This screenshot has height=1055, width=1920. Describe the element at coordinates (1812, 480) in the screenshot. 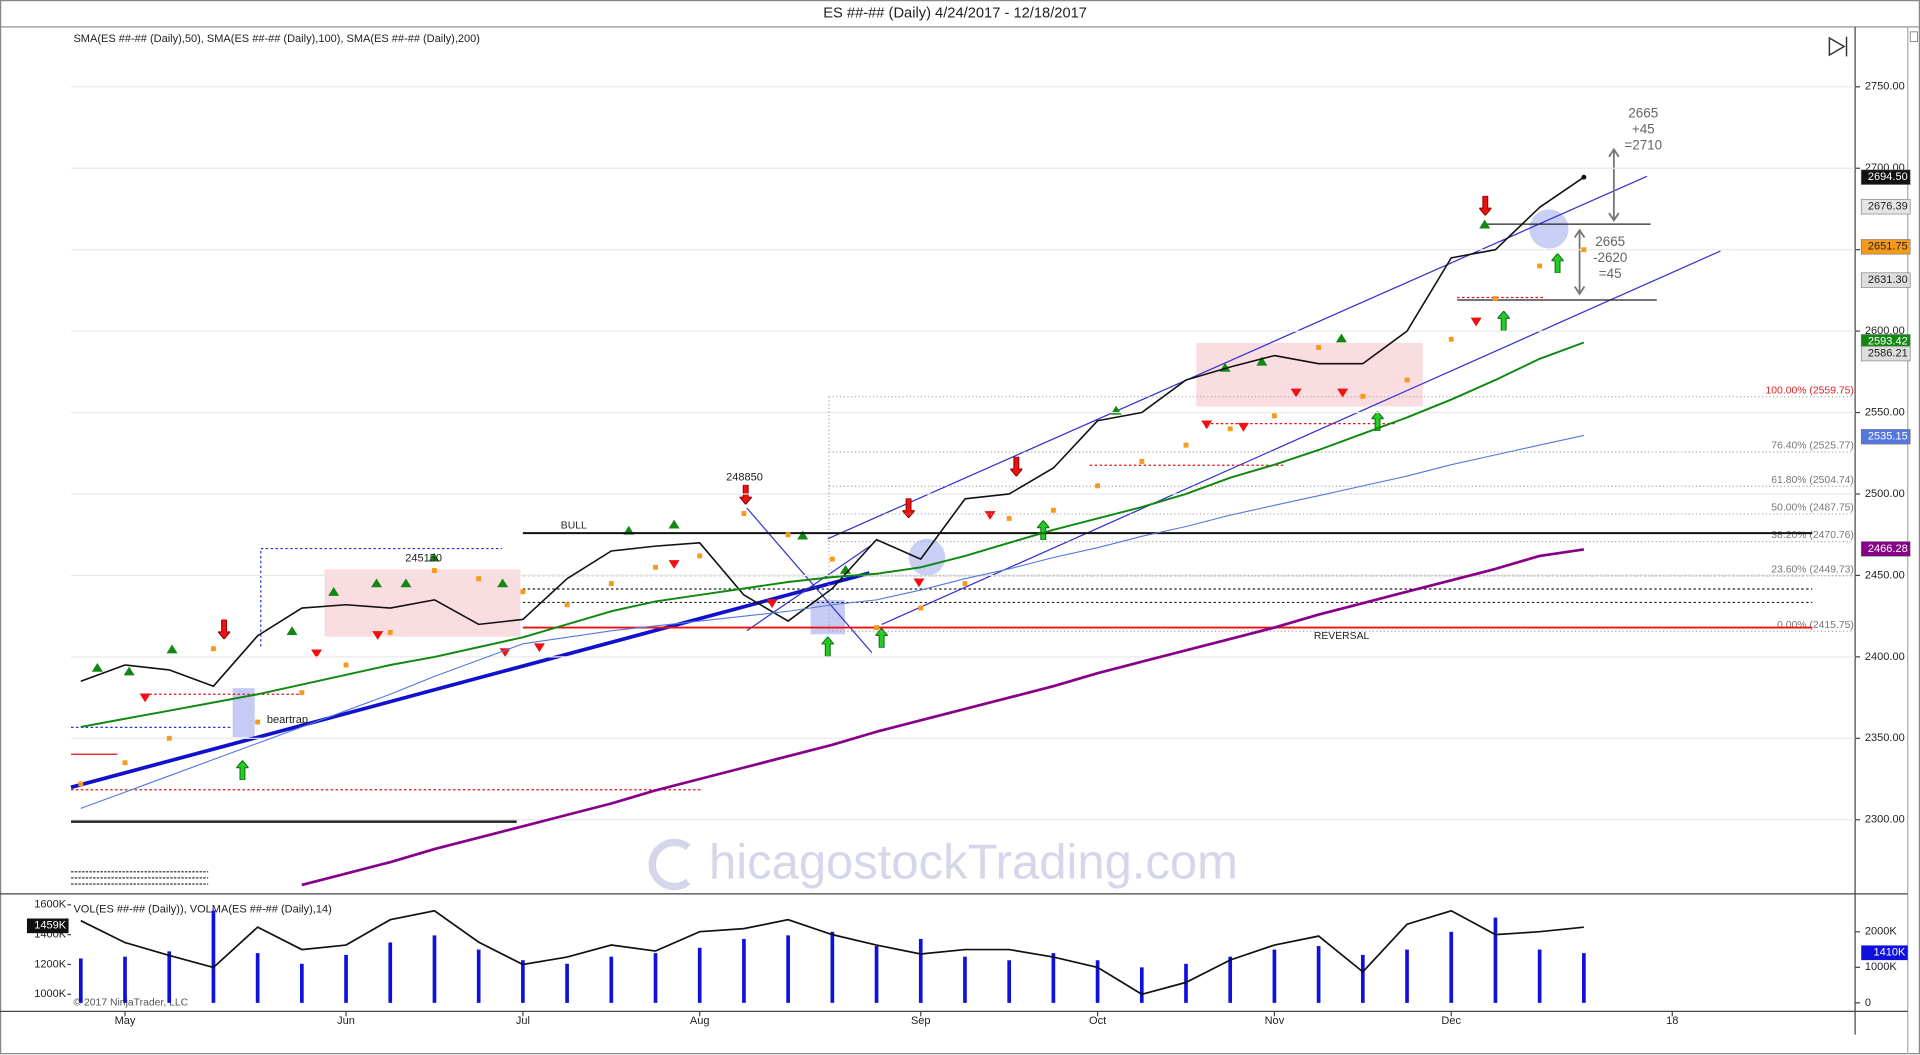

I see `fib-label: 61.80% (2504.74)` at that location.